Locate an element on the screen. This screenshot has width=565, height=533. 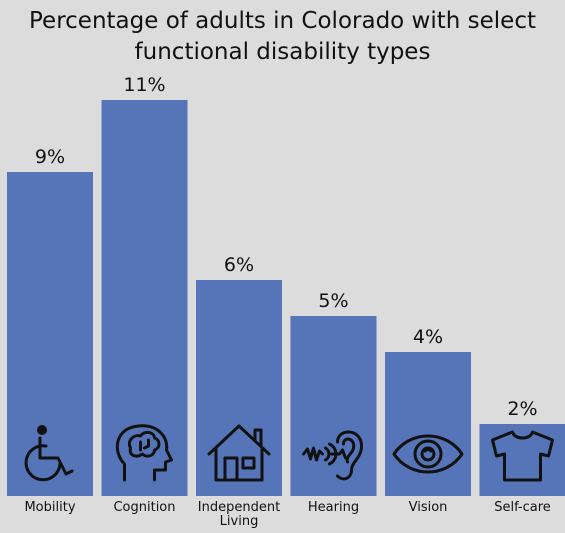
shirt-icon is located at coordinates (522, 456).